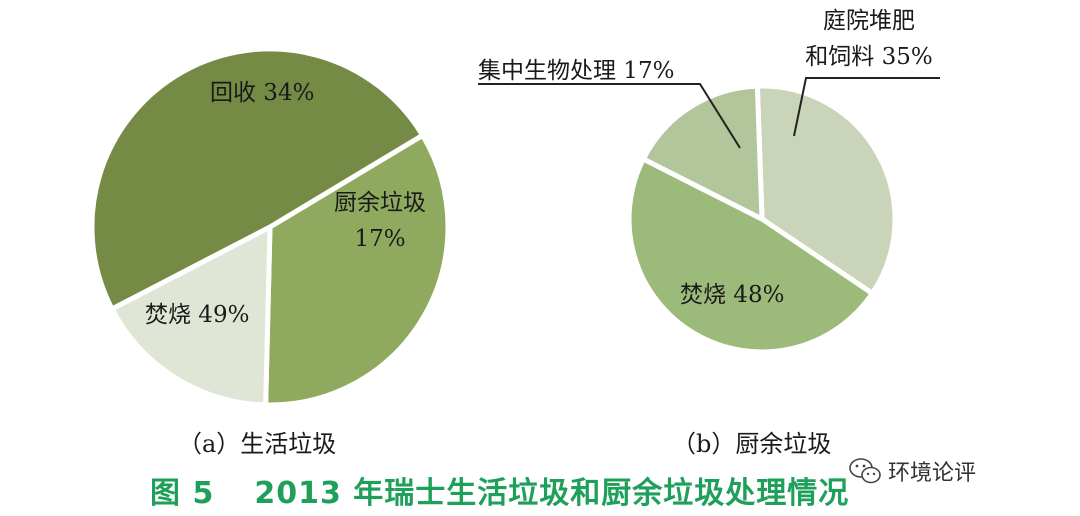 This screenshot has width=1080, height=516. What do you see at coordinates (868, 39) in the screenshot?
I see `slice-label-1-0: 庭院堆肥和饲料 35%` at bounding box center [868, 39].